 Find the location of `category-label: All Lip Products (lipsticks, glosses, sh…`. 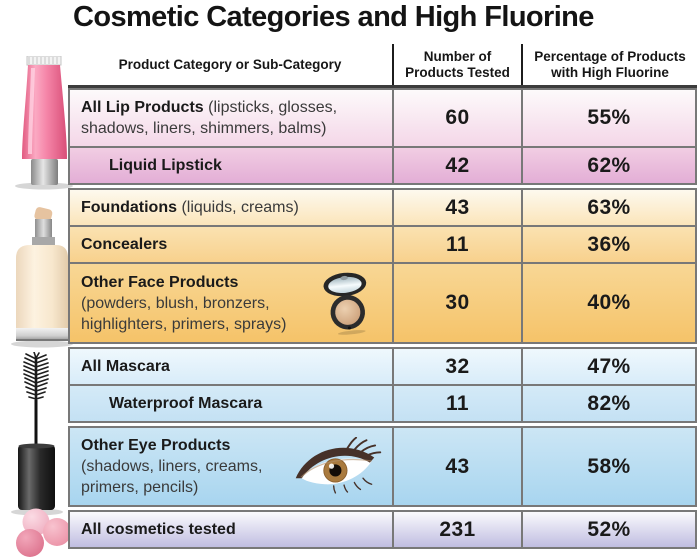

category-label: All Lip Products (lipsticks, glosses, sh… is located at coordinates (209, 118).